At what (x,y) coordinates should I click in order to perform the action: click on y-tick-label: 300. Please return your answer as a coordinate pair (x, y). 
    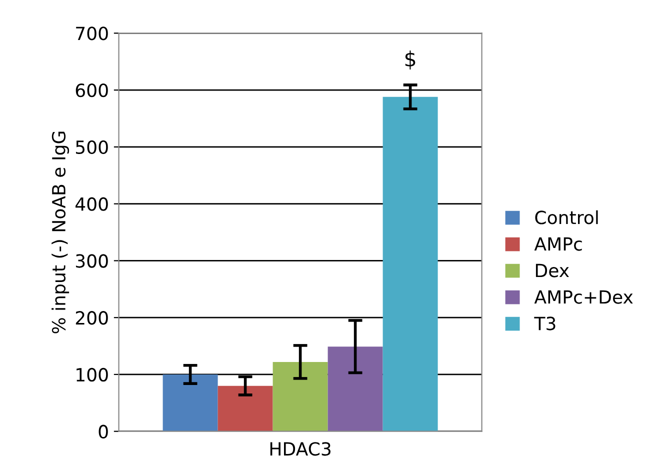
    Looking at the image, I should click on (92, 261).